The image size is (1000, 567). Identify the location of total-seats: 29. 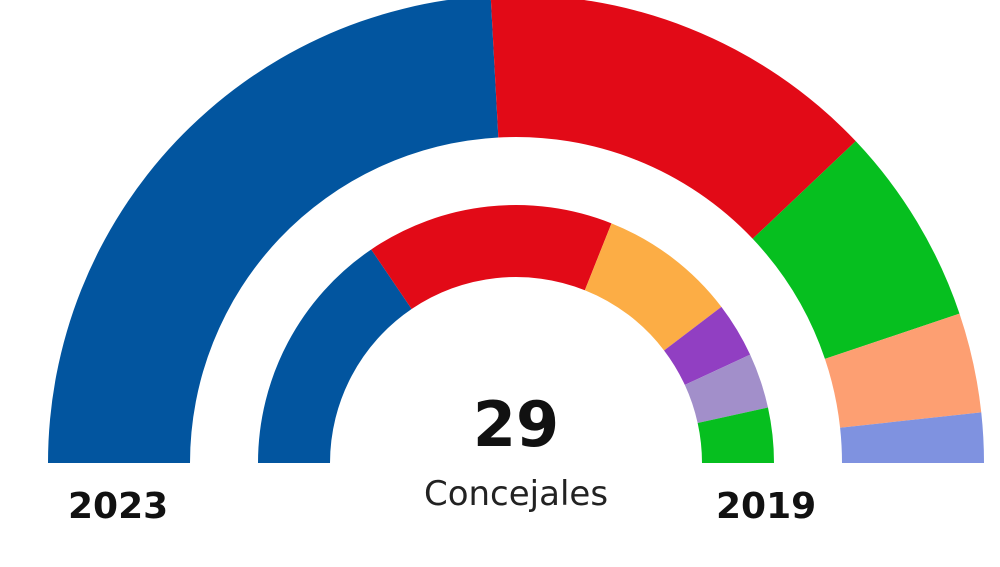
(516, 424).